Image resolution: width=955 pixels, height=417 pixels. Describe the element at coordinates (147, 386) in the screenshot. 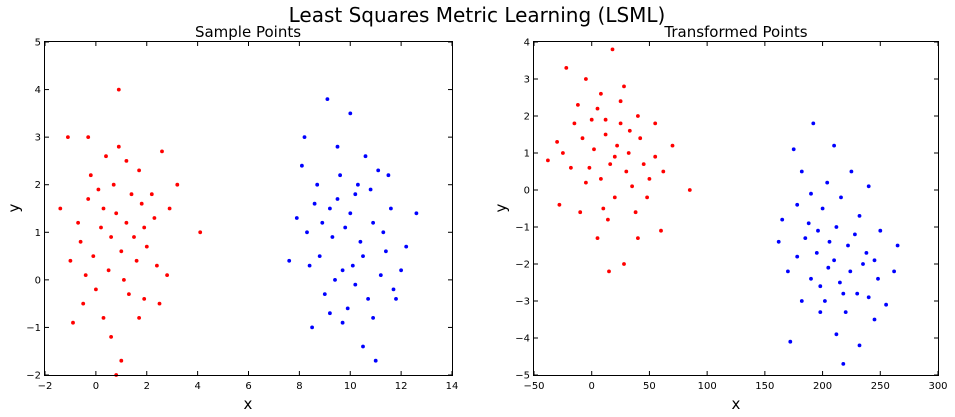

I see `x-tick-label: 2` at that location.